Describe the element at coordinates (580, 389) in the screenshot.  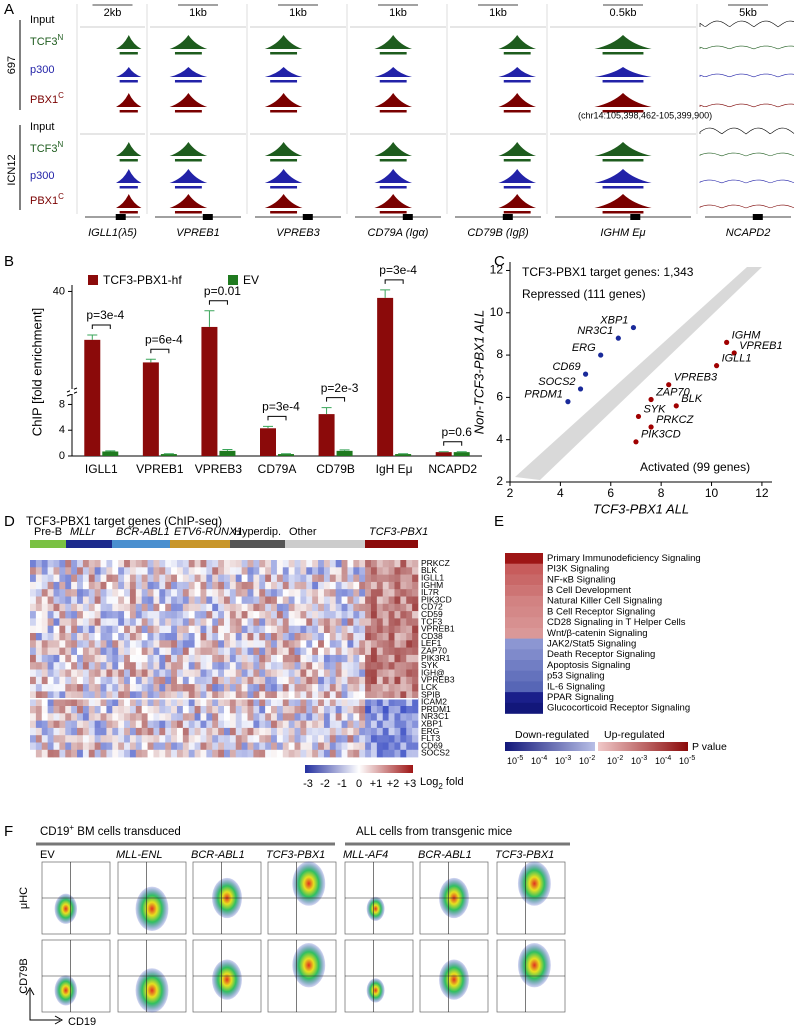
I see `point` at that location.